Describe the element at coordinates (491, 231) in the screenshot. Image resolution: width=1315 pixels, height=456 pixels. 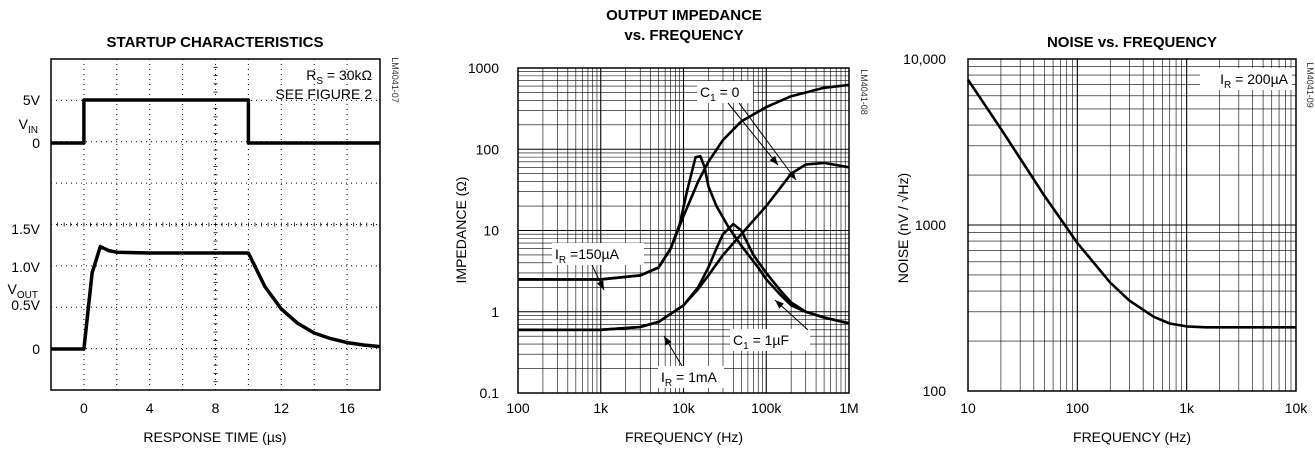
I see `y-tick-label: 10` at that location.